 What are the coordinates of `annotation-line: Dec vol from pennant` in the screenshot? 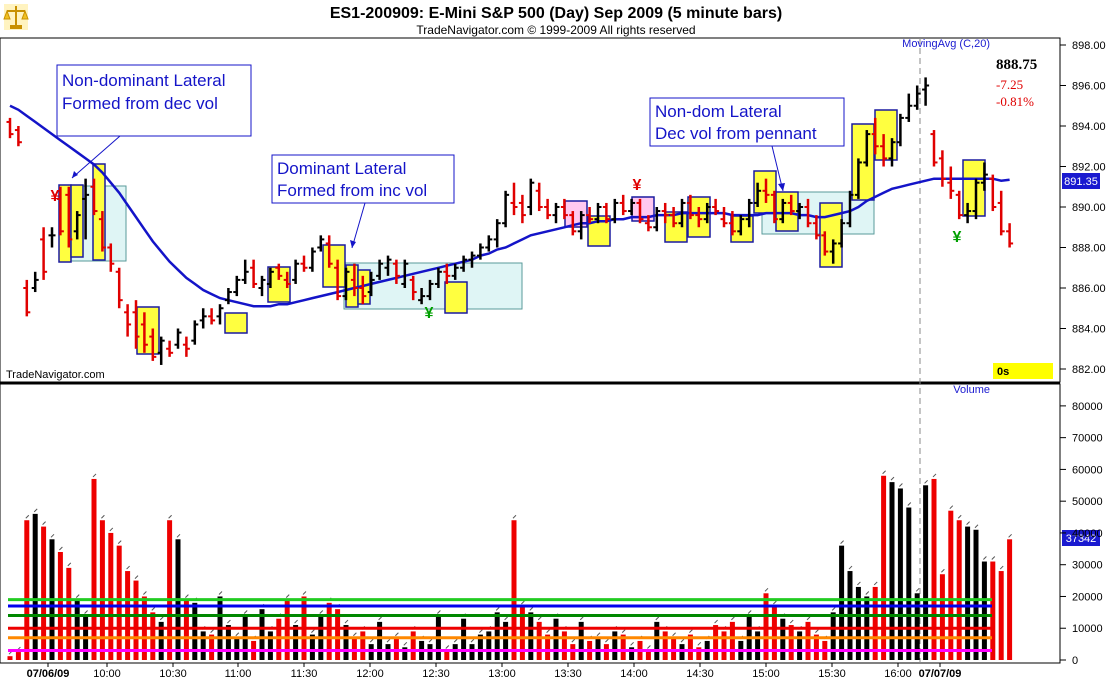 It's located at (736, 133).